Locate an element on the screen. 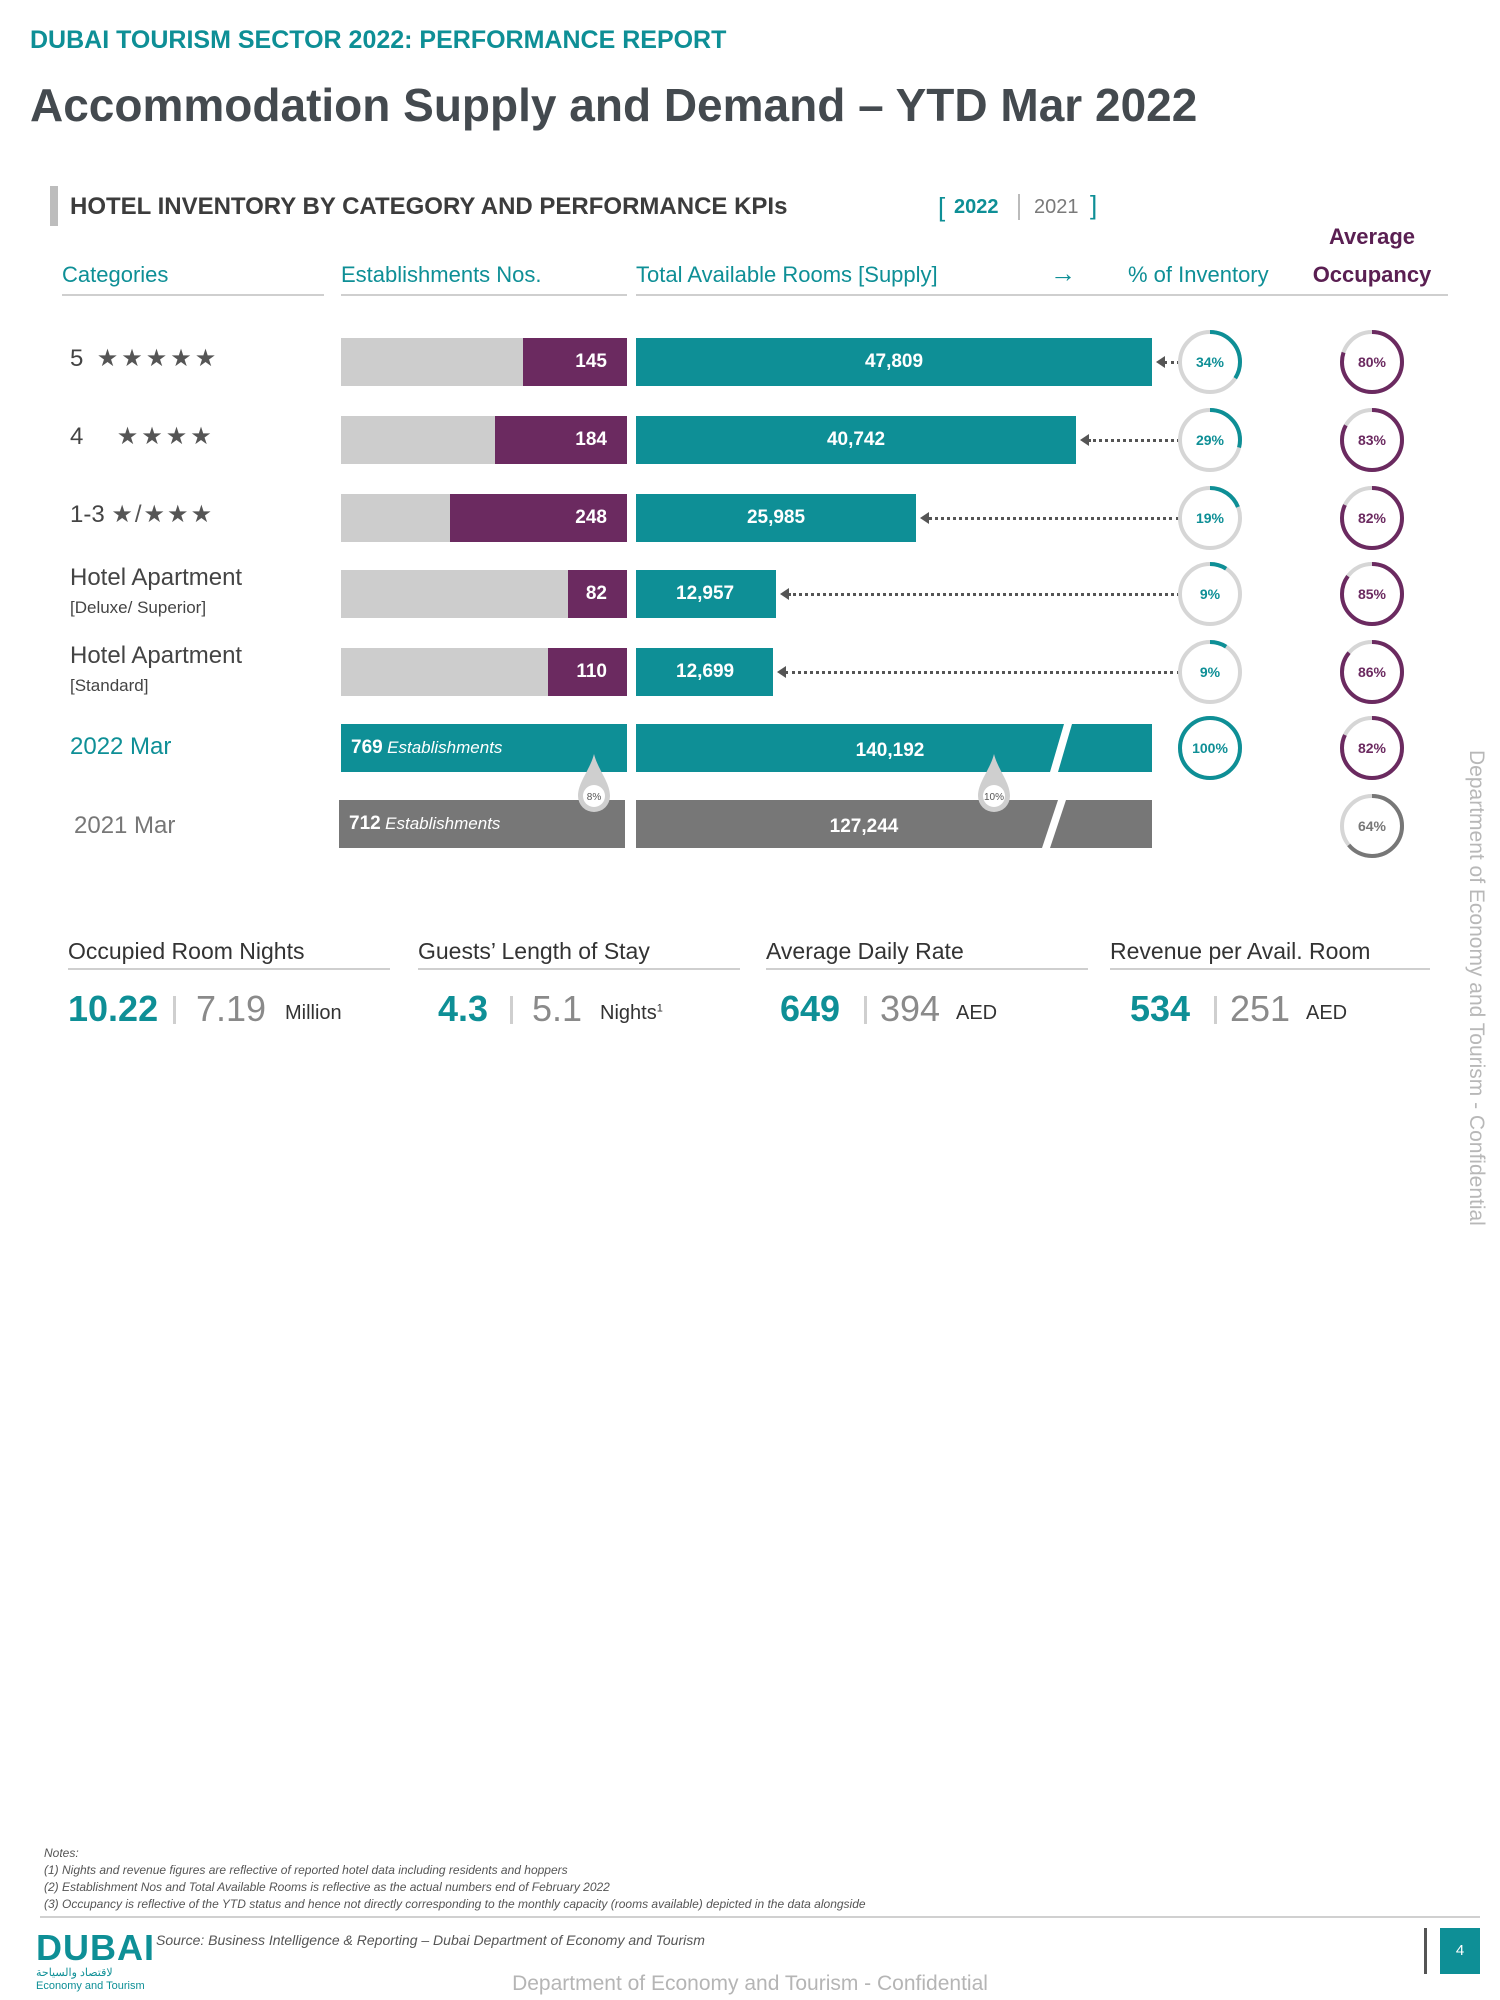  notes-heading: Notes: is located at coordinates (61, 1853).